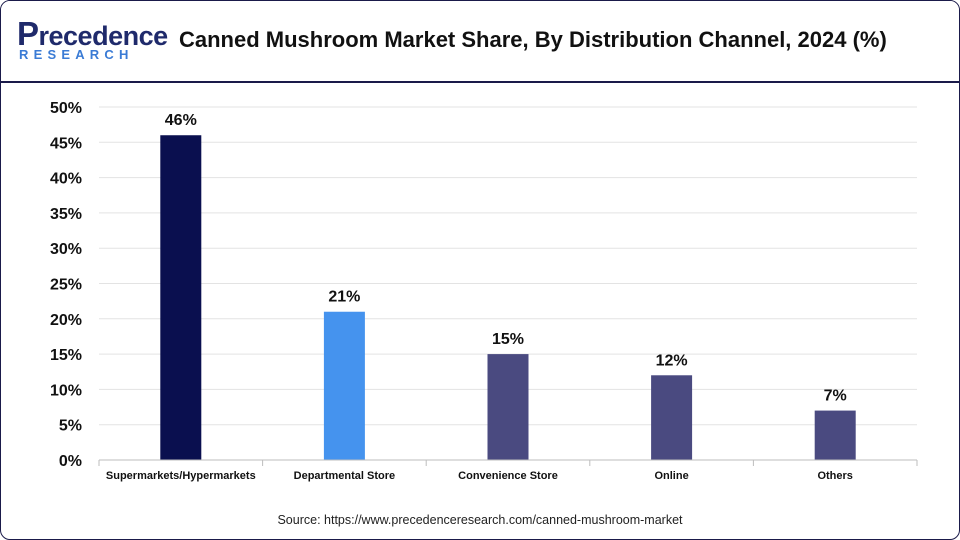 Image resolution: width=960 pixels, height=540 pixels. What do you see at coordinates (70, 426) in the screenshot?
I see `y-tick-label: 5%` at bounding box center [70, 426].